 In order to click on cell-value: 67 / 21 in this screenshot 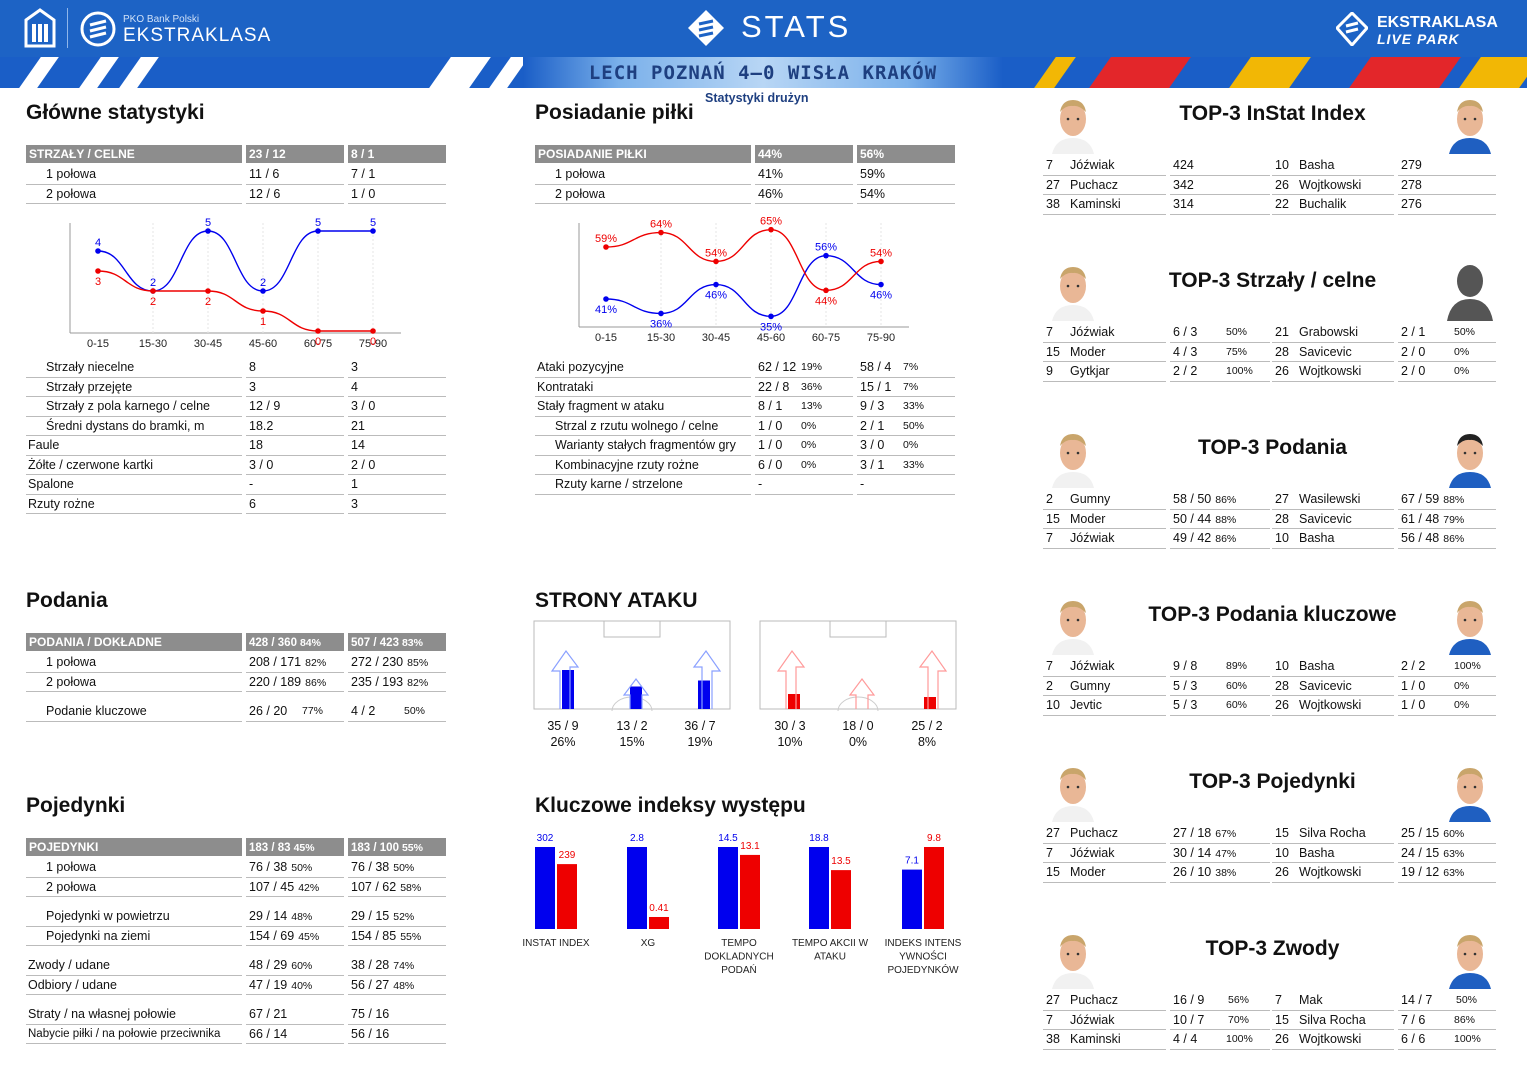, I will do `click(268, 1014)`.